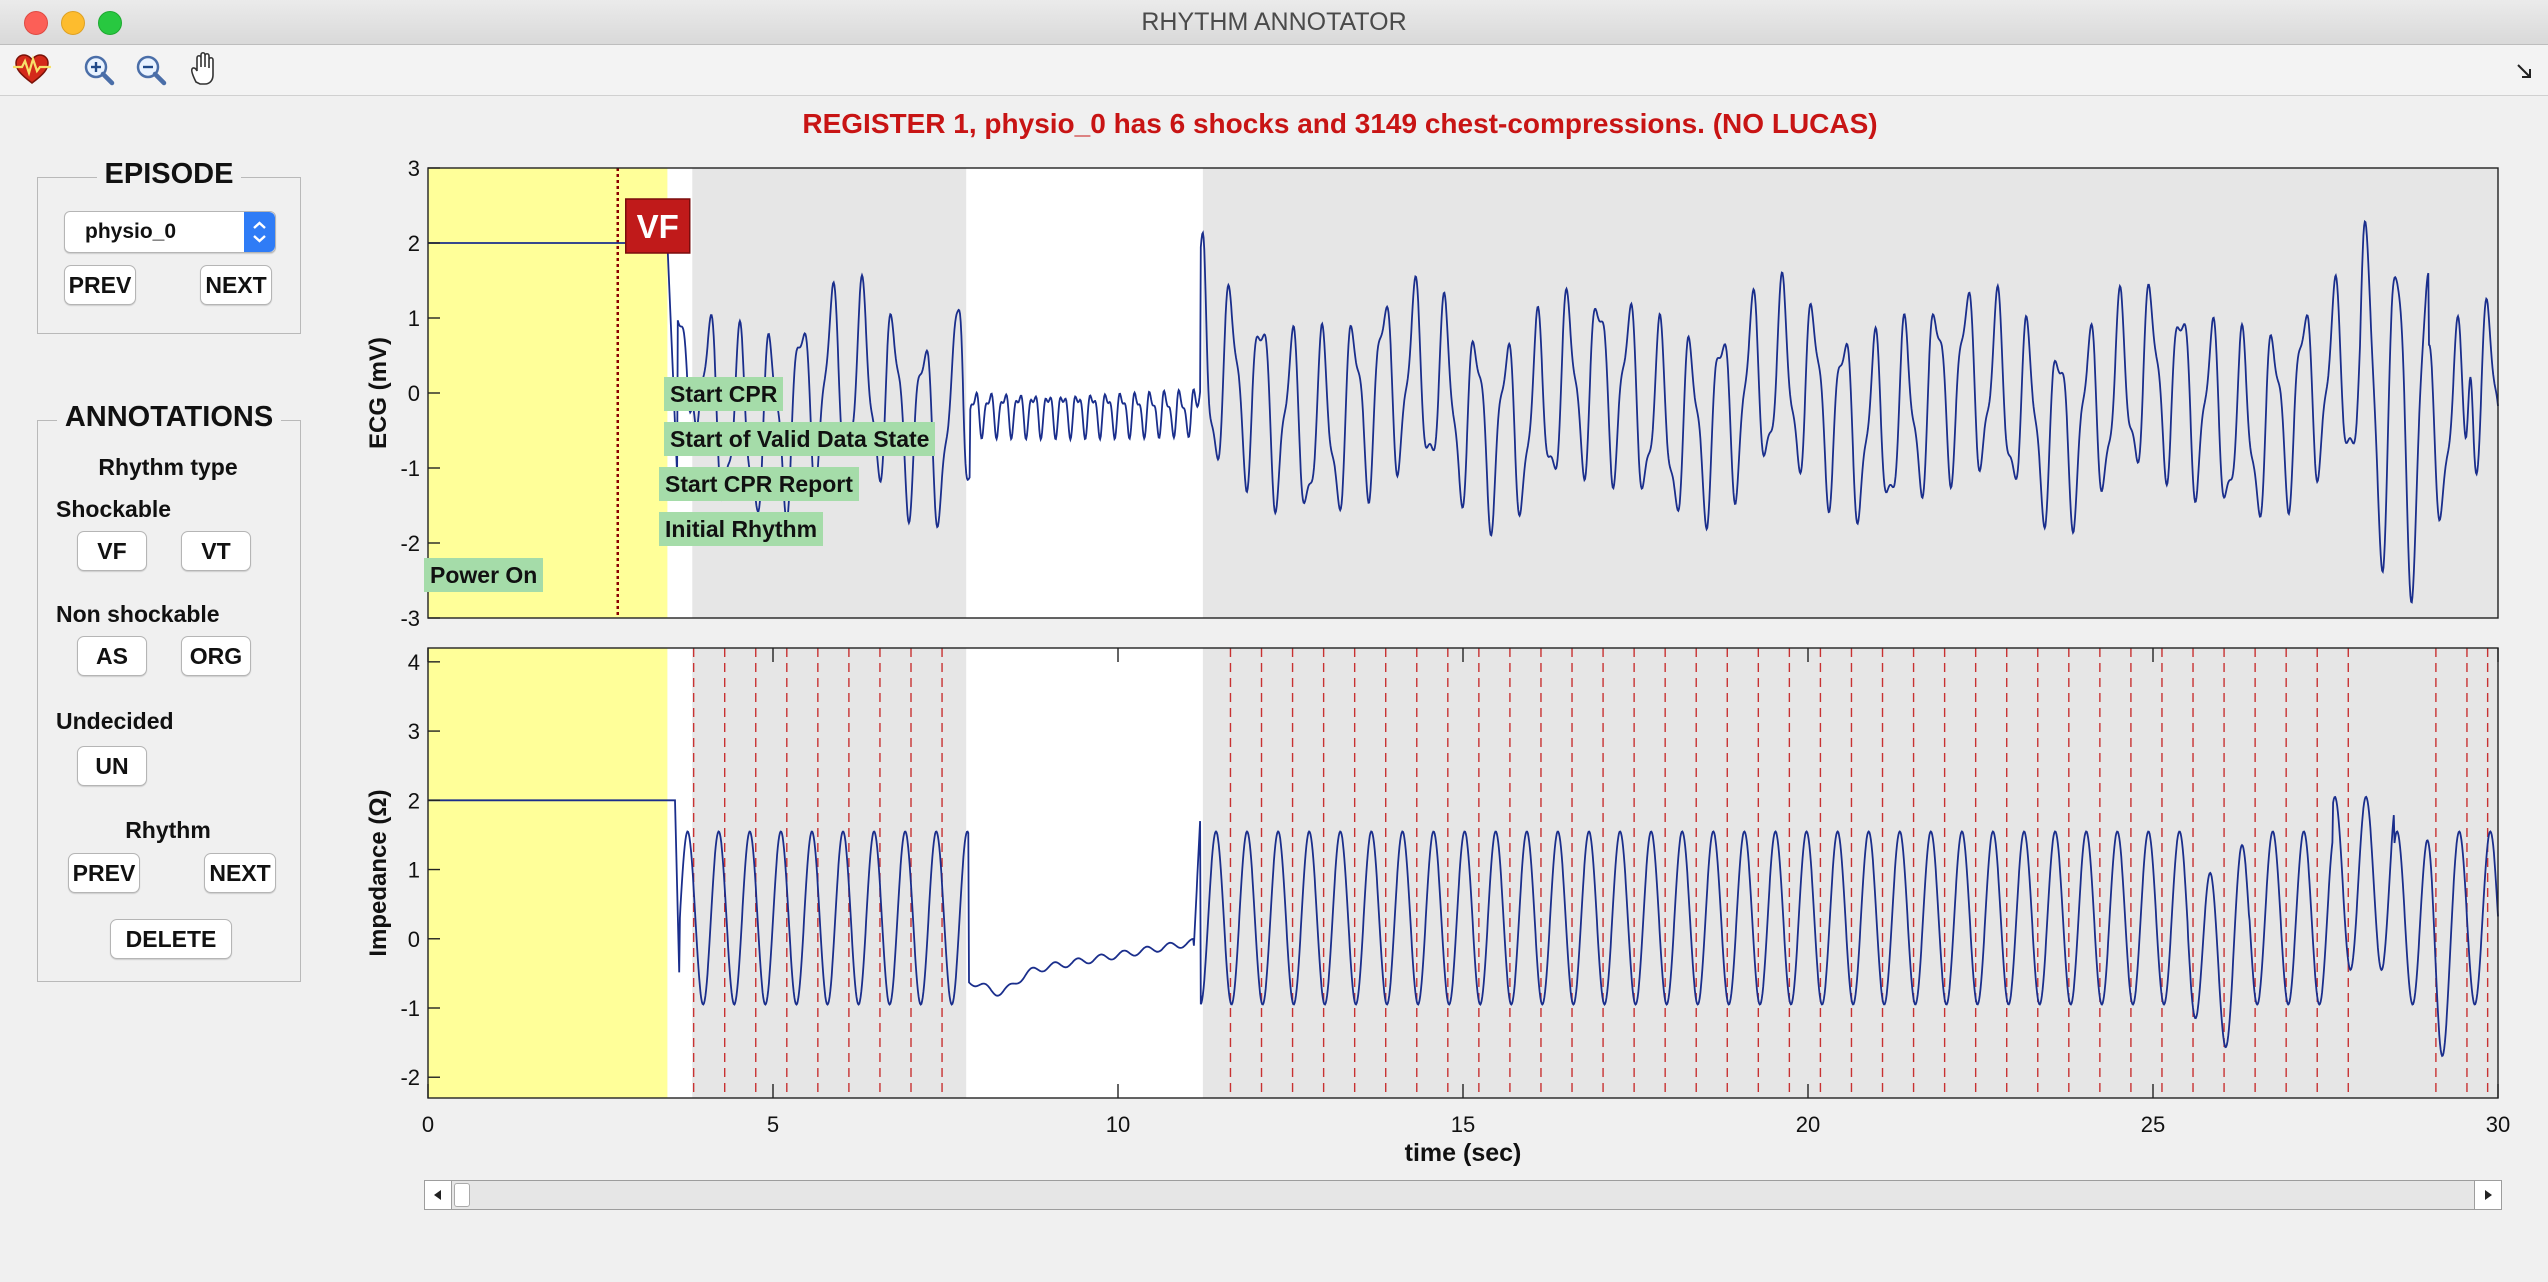 This screenshot has width=2548, height=1282. What do you see at coordinates (2153, 1124) in the screenshot?
I see `x-tick-label: 25` at bounding box center [2153, 1124].